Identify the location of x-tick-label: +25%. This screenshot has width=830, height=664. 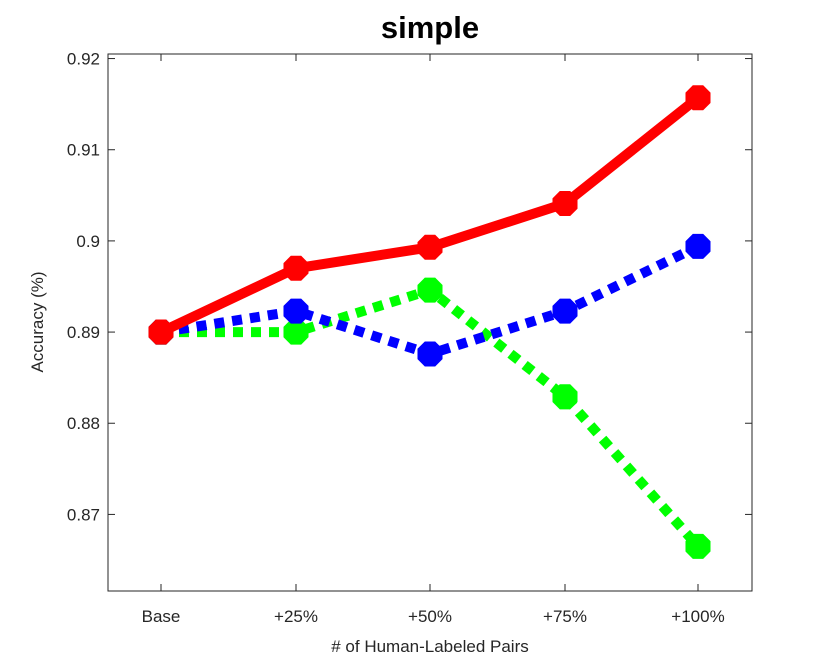
(296, 616).